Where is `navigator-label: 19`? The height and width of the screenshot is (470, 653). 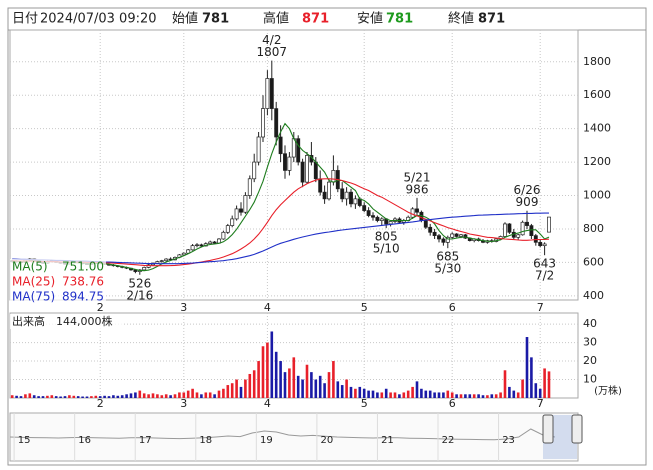 navigator-label: 19 is located at coordinates (266, 440).